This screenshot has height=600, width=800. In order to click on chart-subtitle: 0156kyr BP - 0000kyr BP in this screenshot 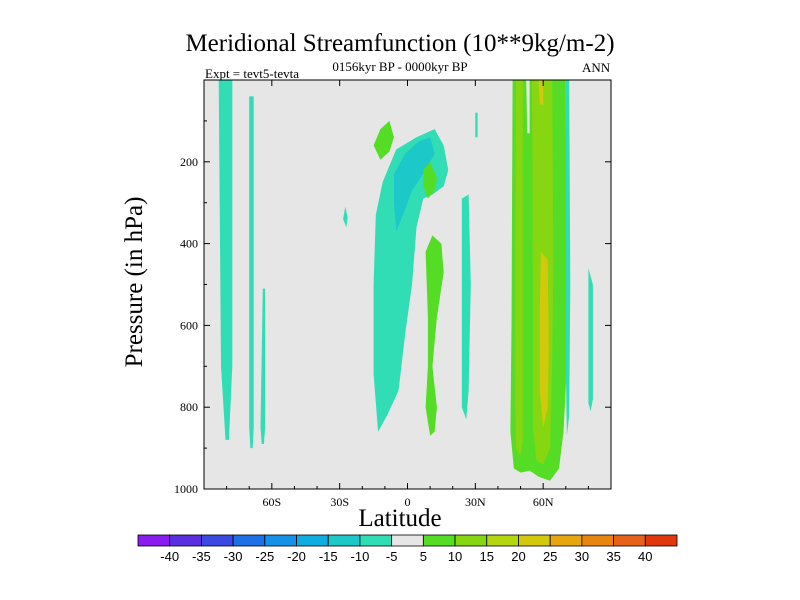, I will do `click(400, 66)`.